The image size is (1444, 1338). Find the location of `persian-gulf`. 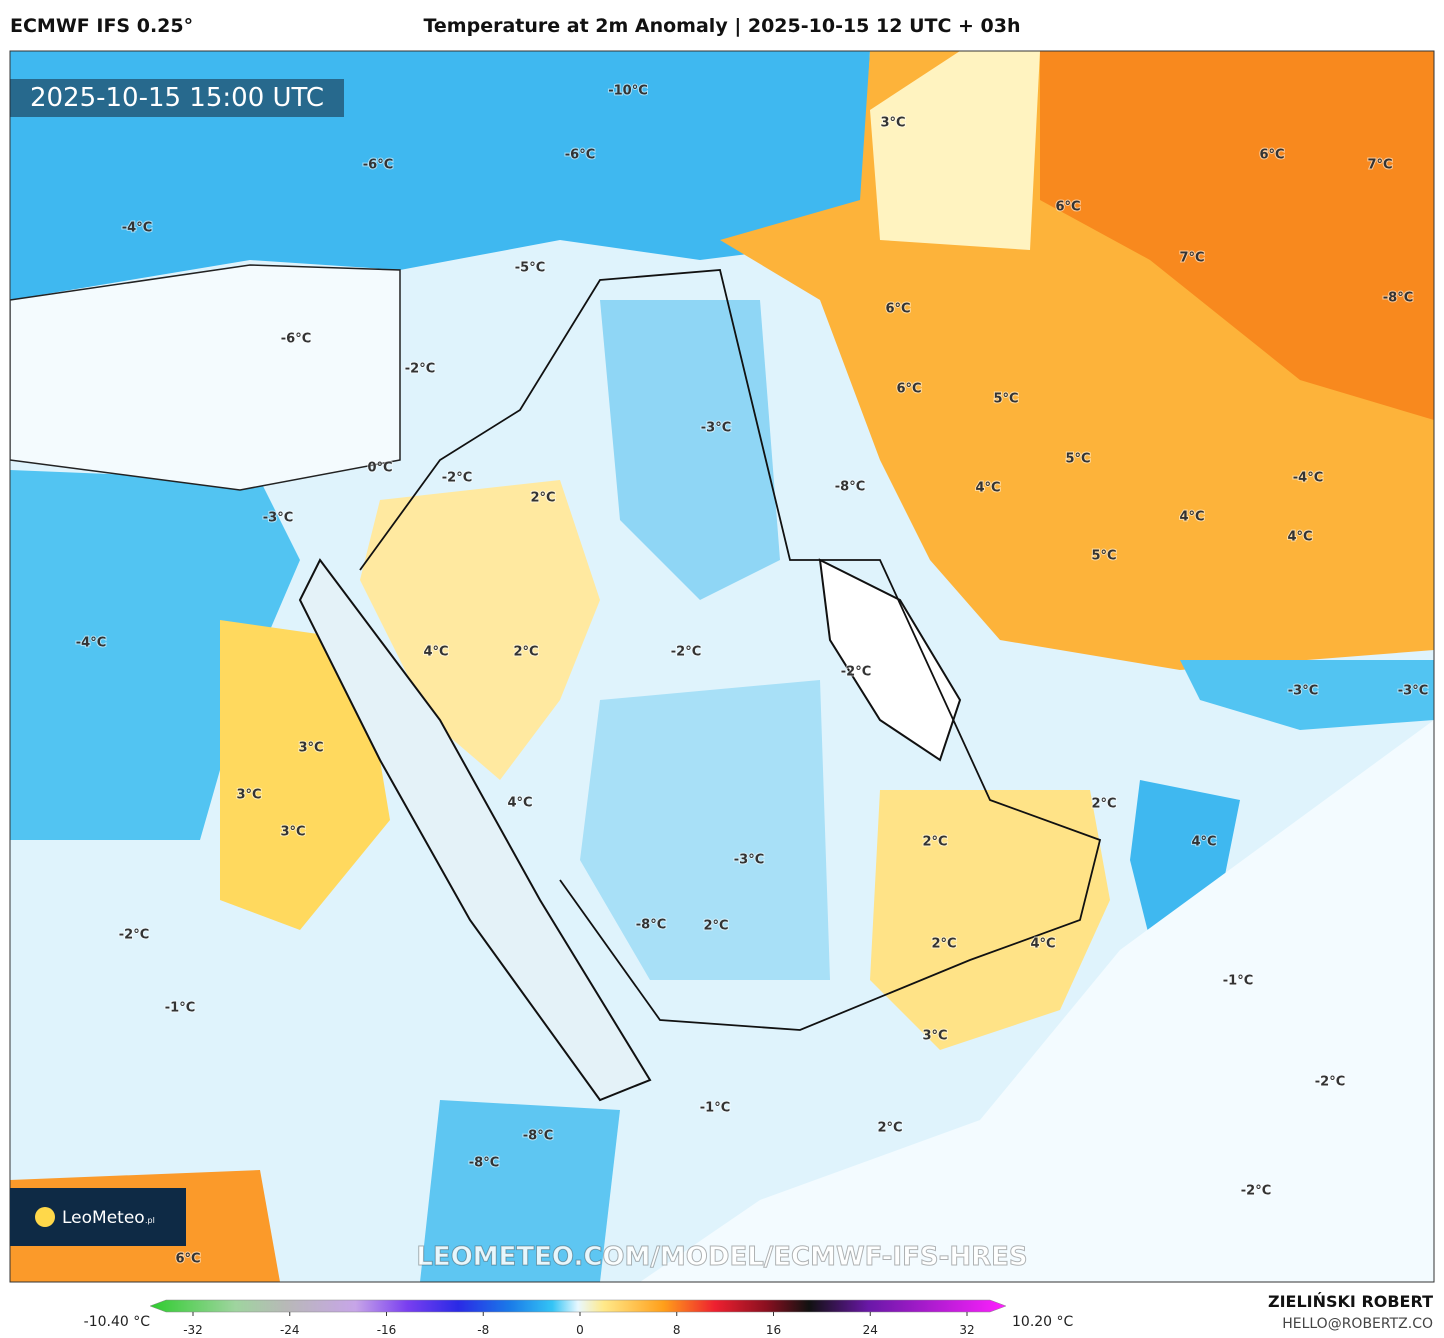

persian-gulf is located at coordinates (890, 660).